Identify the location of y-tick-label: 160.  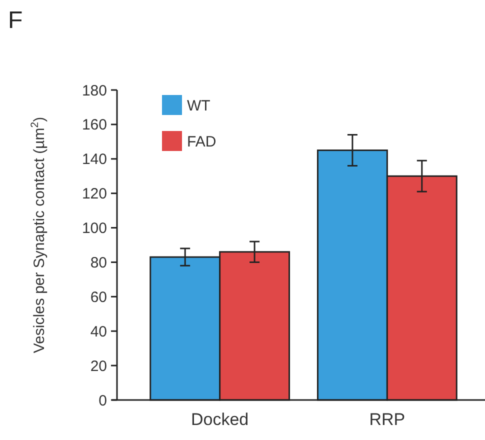
(94, 125).